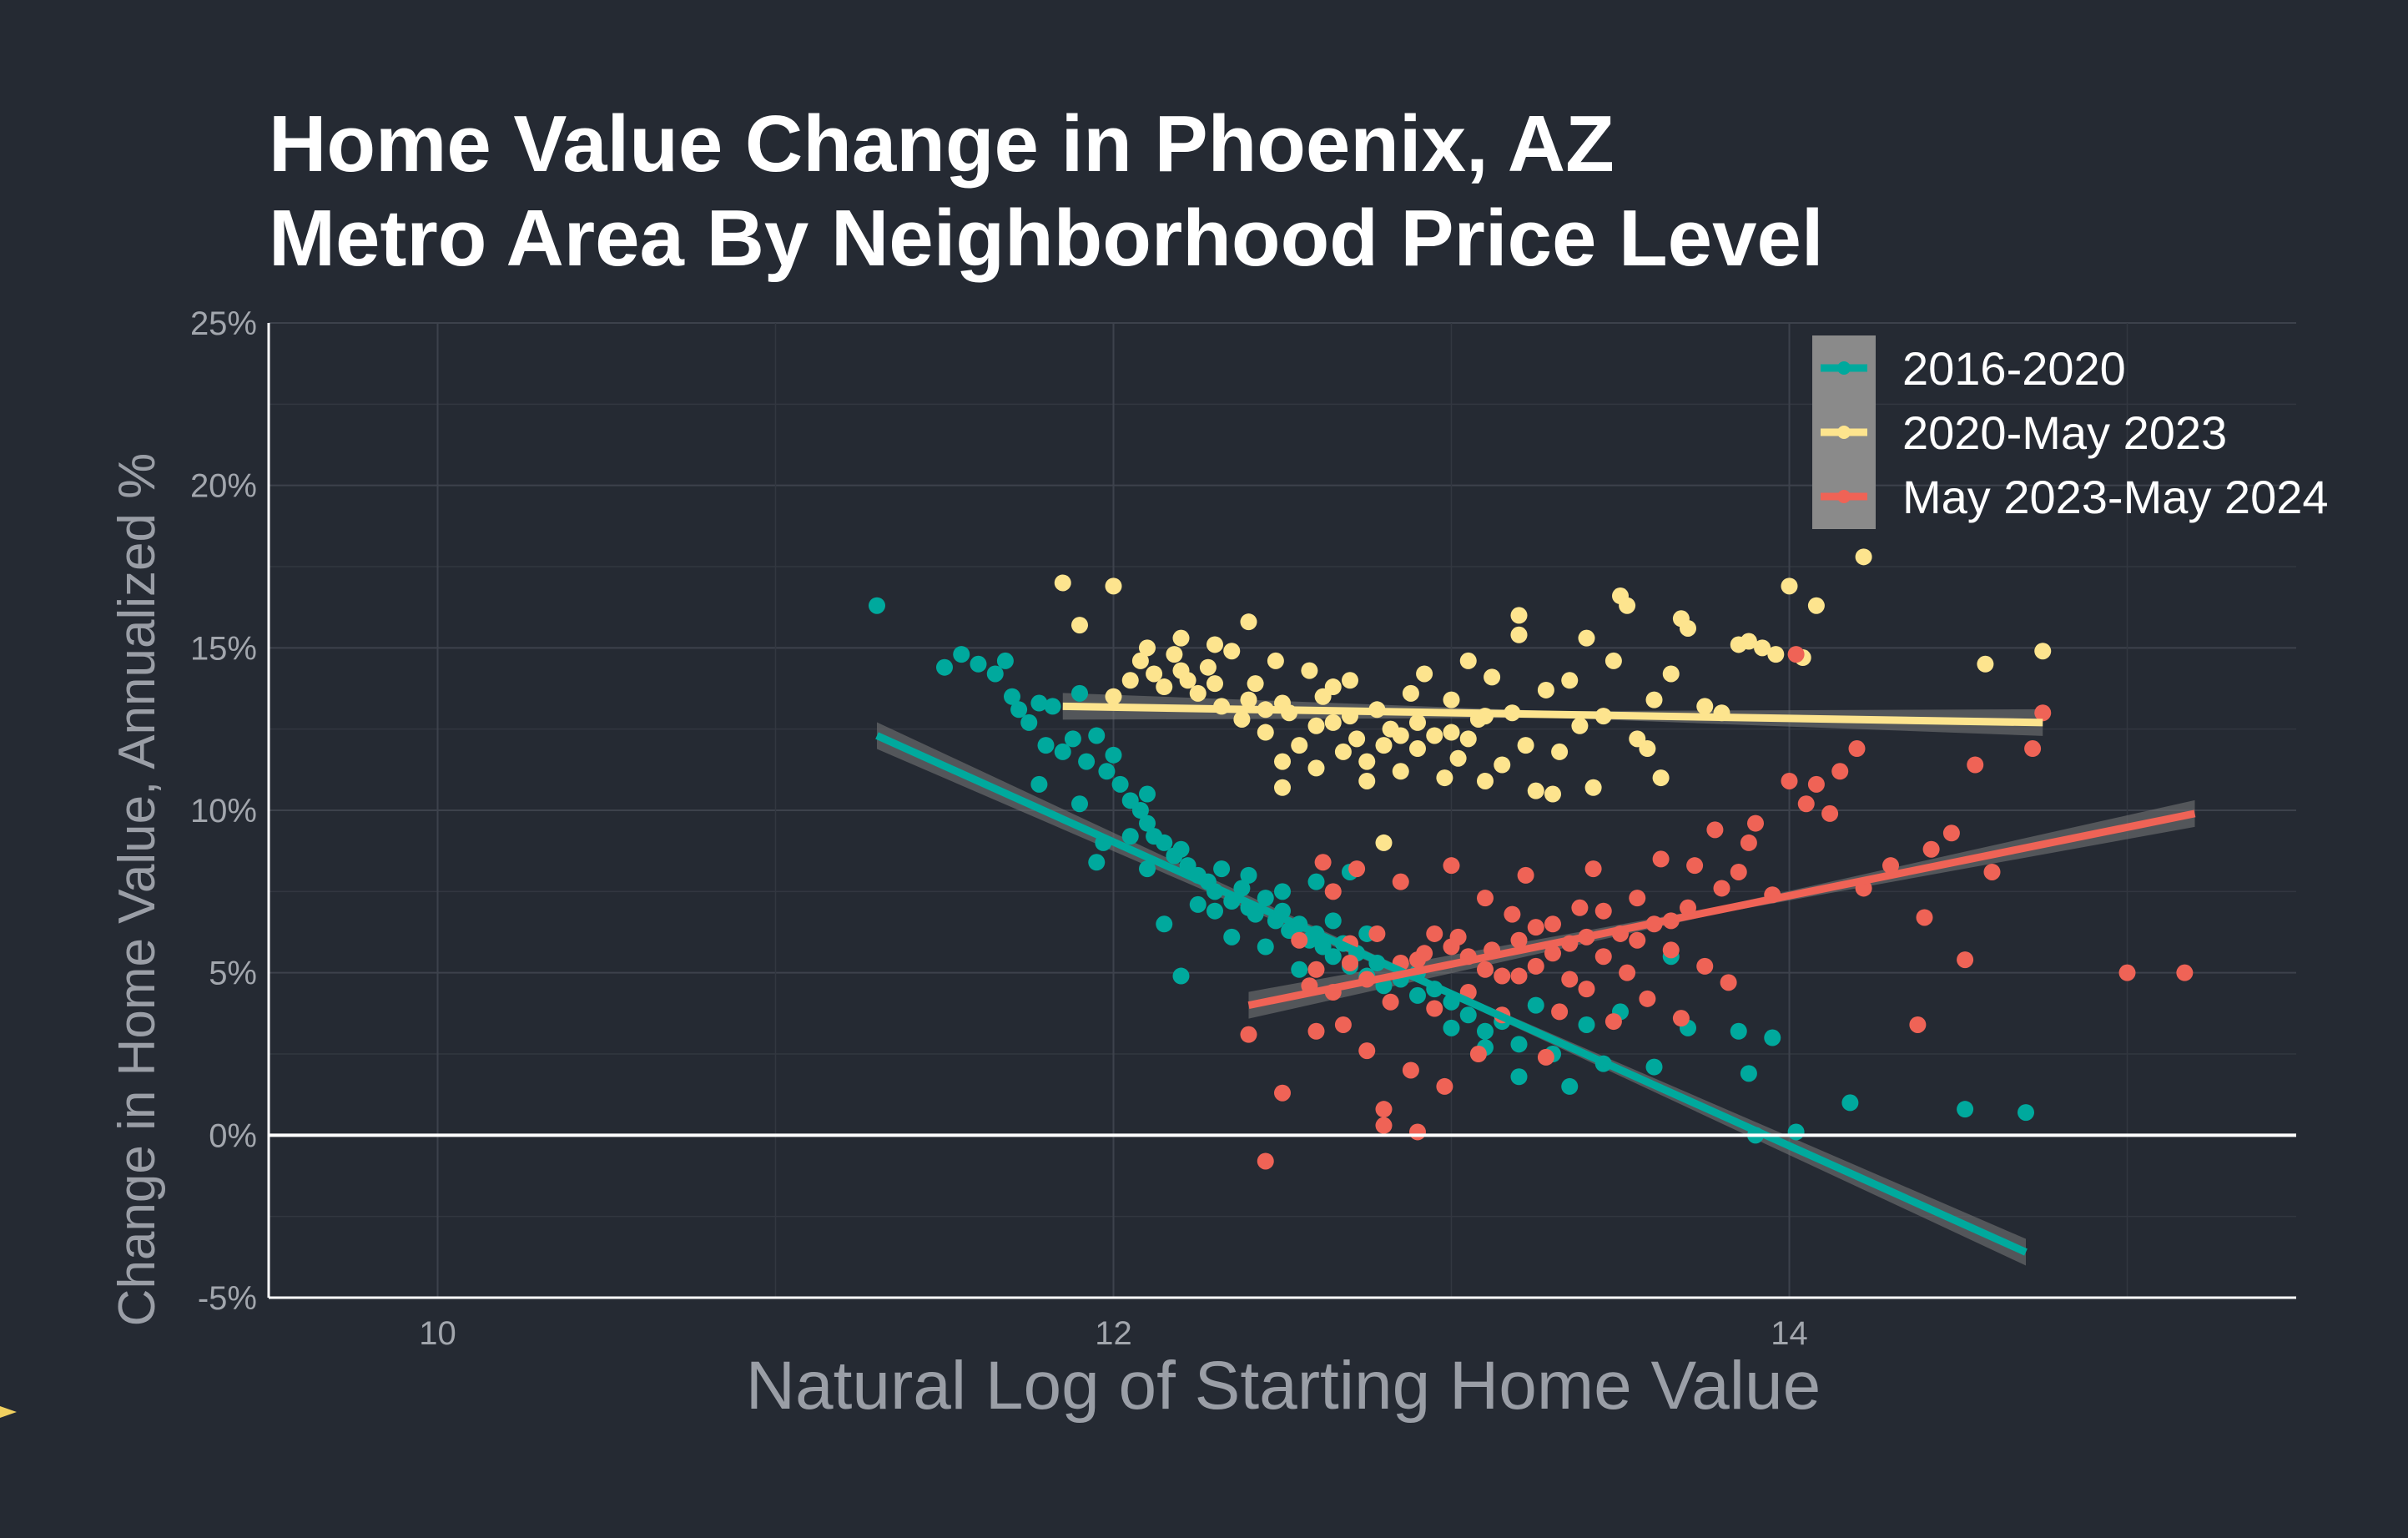 Image resolution: width=2408 pixels, height=1538 pixels. I want to click on y-tick-label: -5%, so click(227, 1298).